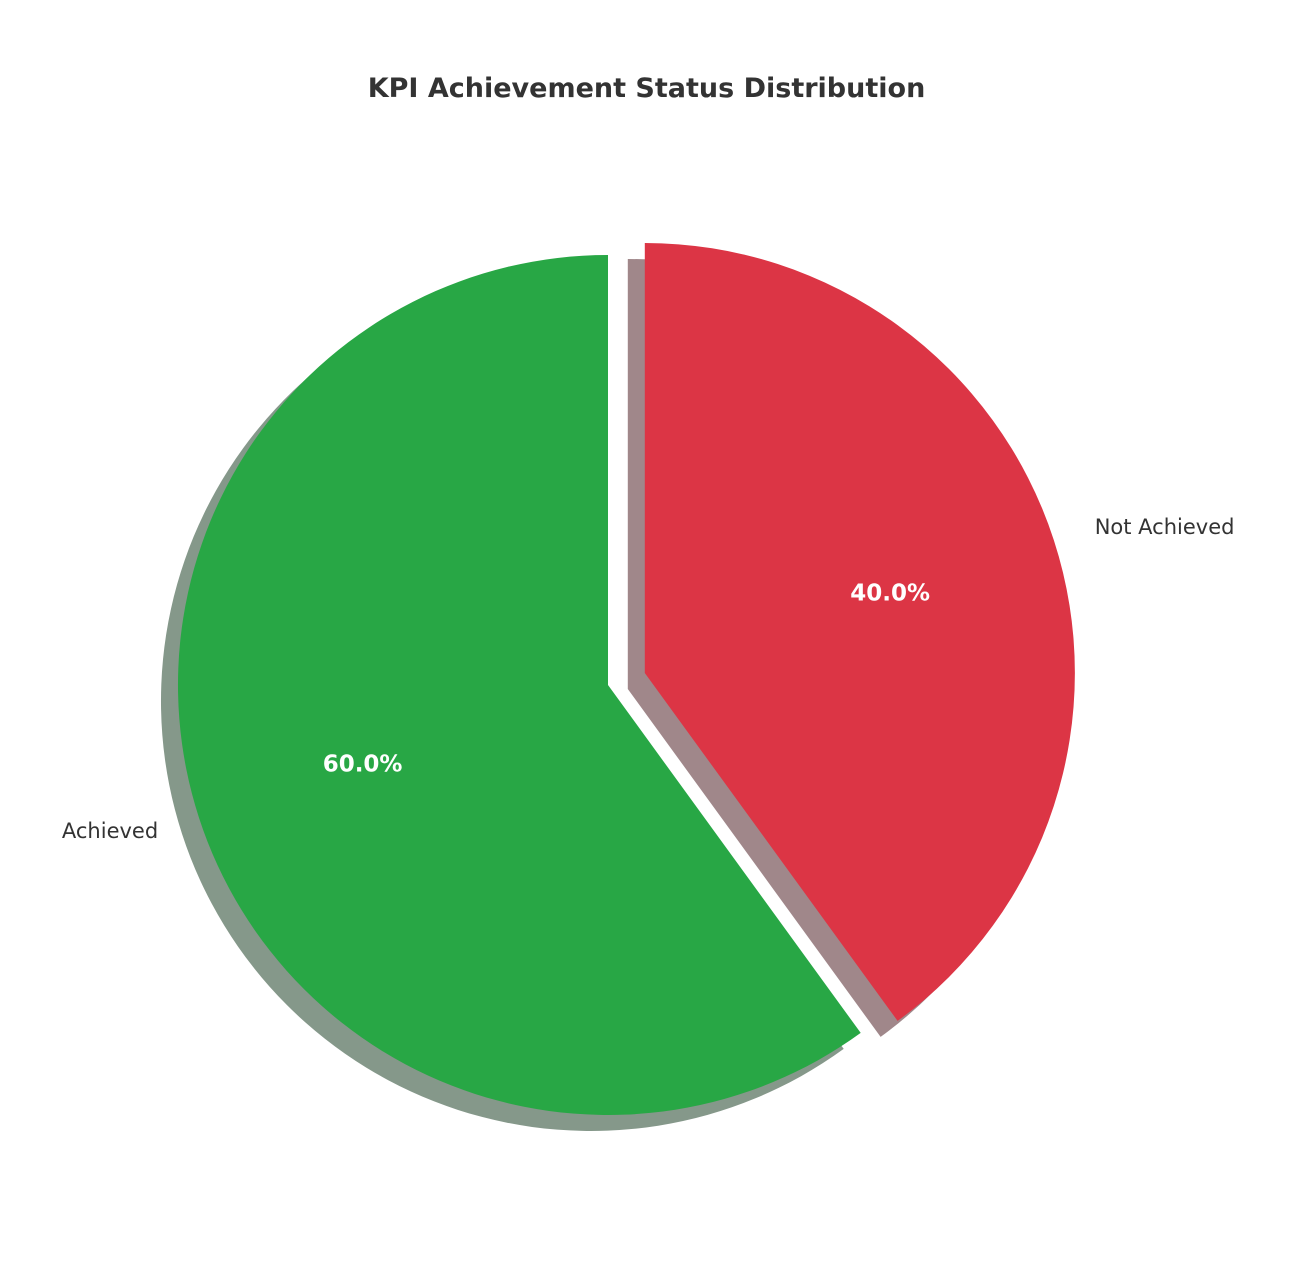  Describe the element at coordinates (363, 765) in the screenshot. I see `slice-pct-achieved: 60.0%` at that location.